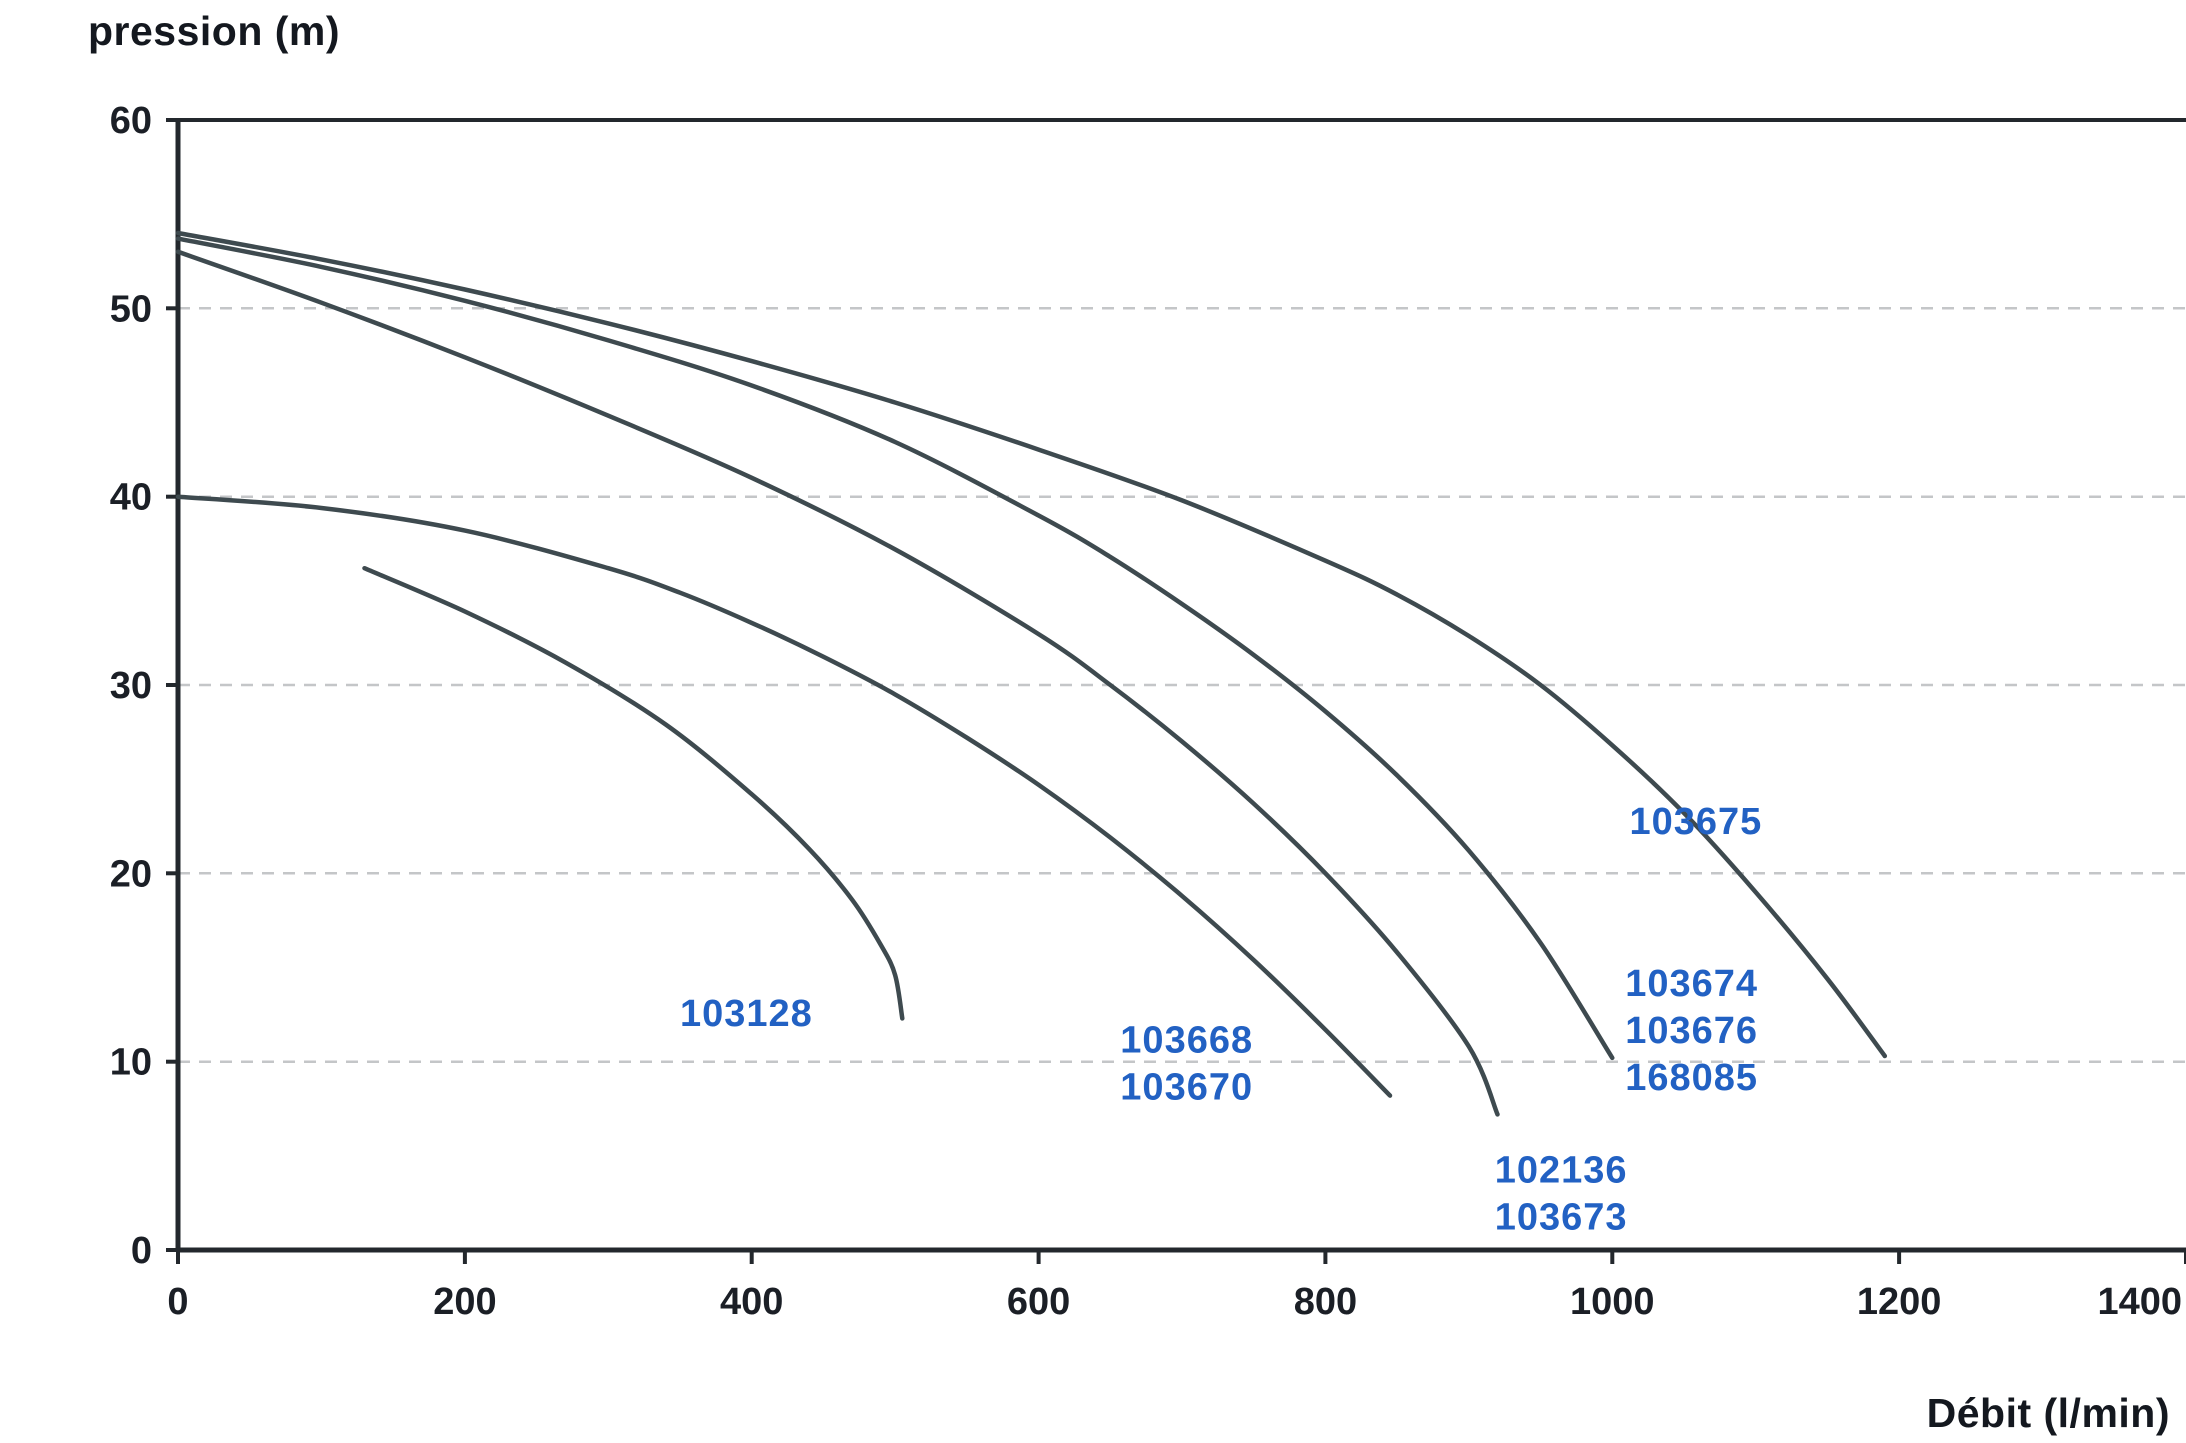 The height and width of the screenshot is (1443, 2186). Describe the element at coordinates (1691, 1078) in the screenshot. I see `curve-label-168085: 168085` at that location.